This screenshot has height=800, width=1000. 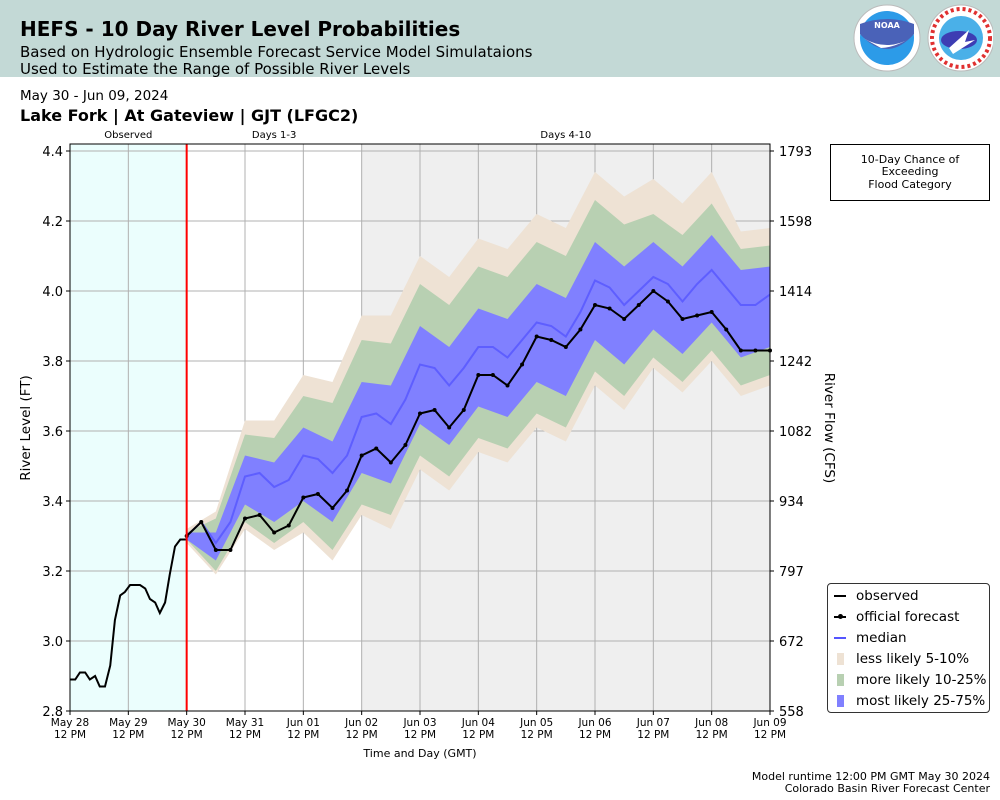 What do you see at coordinates (791, 712) in the screenshot?
I see `y-right-tick-label: 558` at bounding box center [791, 712].